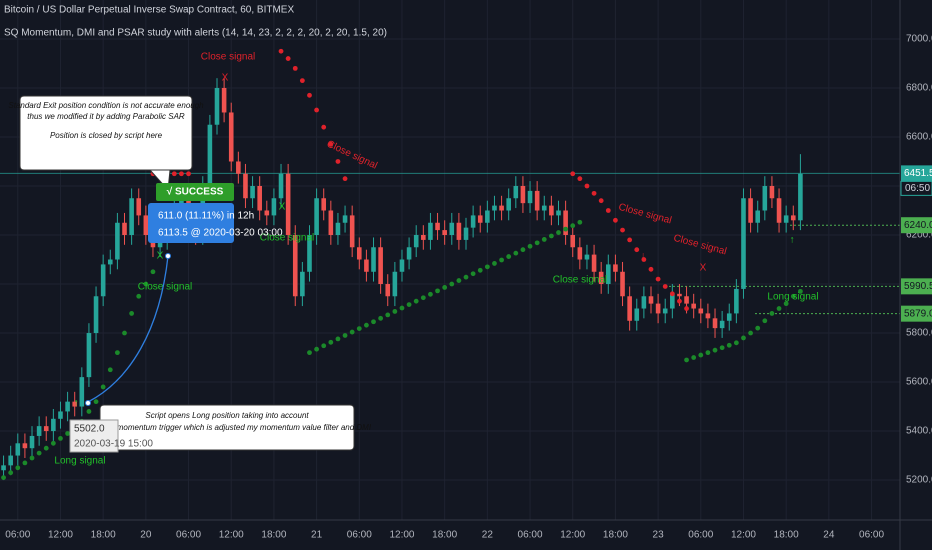  Describe the element at coordinates (206, 216) in the screenshot. I see `profit-text: 611.0 (11.11%) in 12h` at that location.